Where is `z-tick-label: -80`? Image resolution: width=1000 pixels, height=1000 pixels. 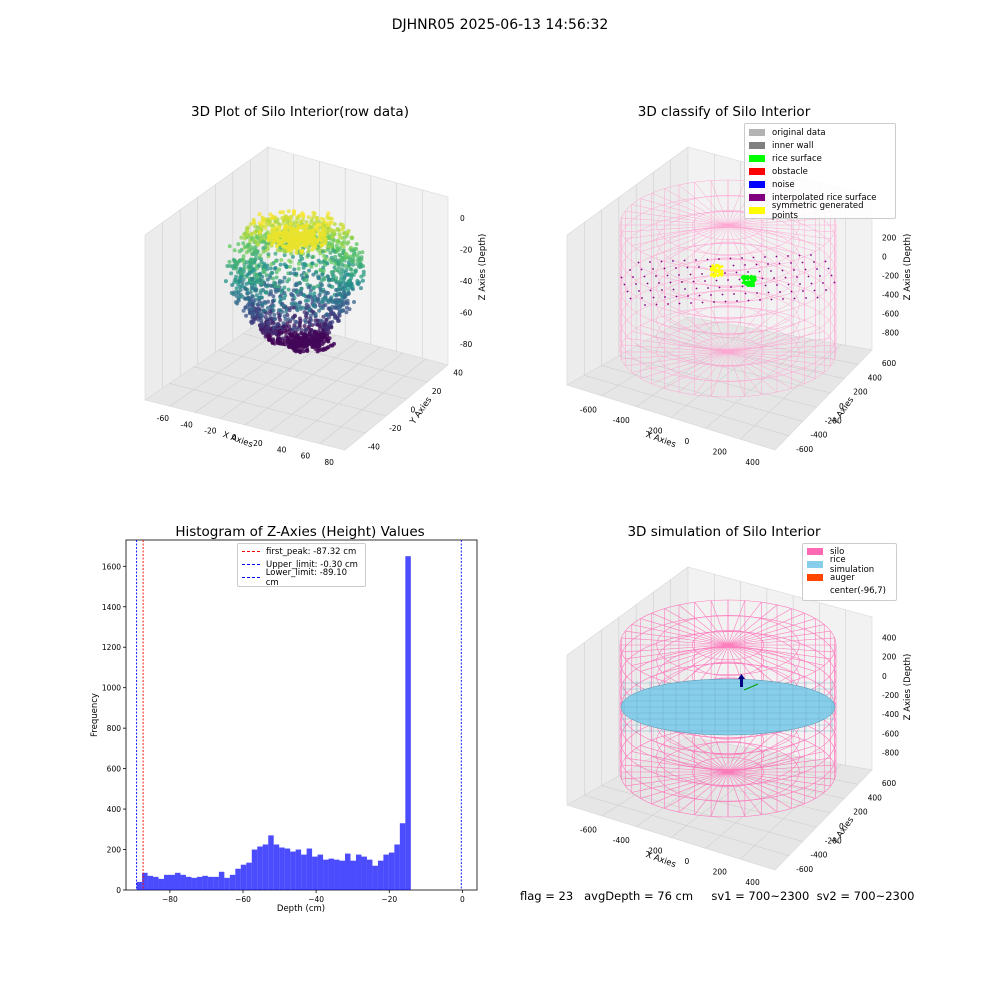
z-tick-label: -80 is located at coordinates (466, 344).